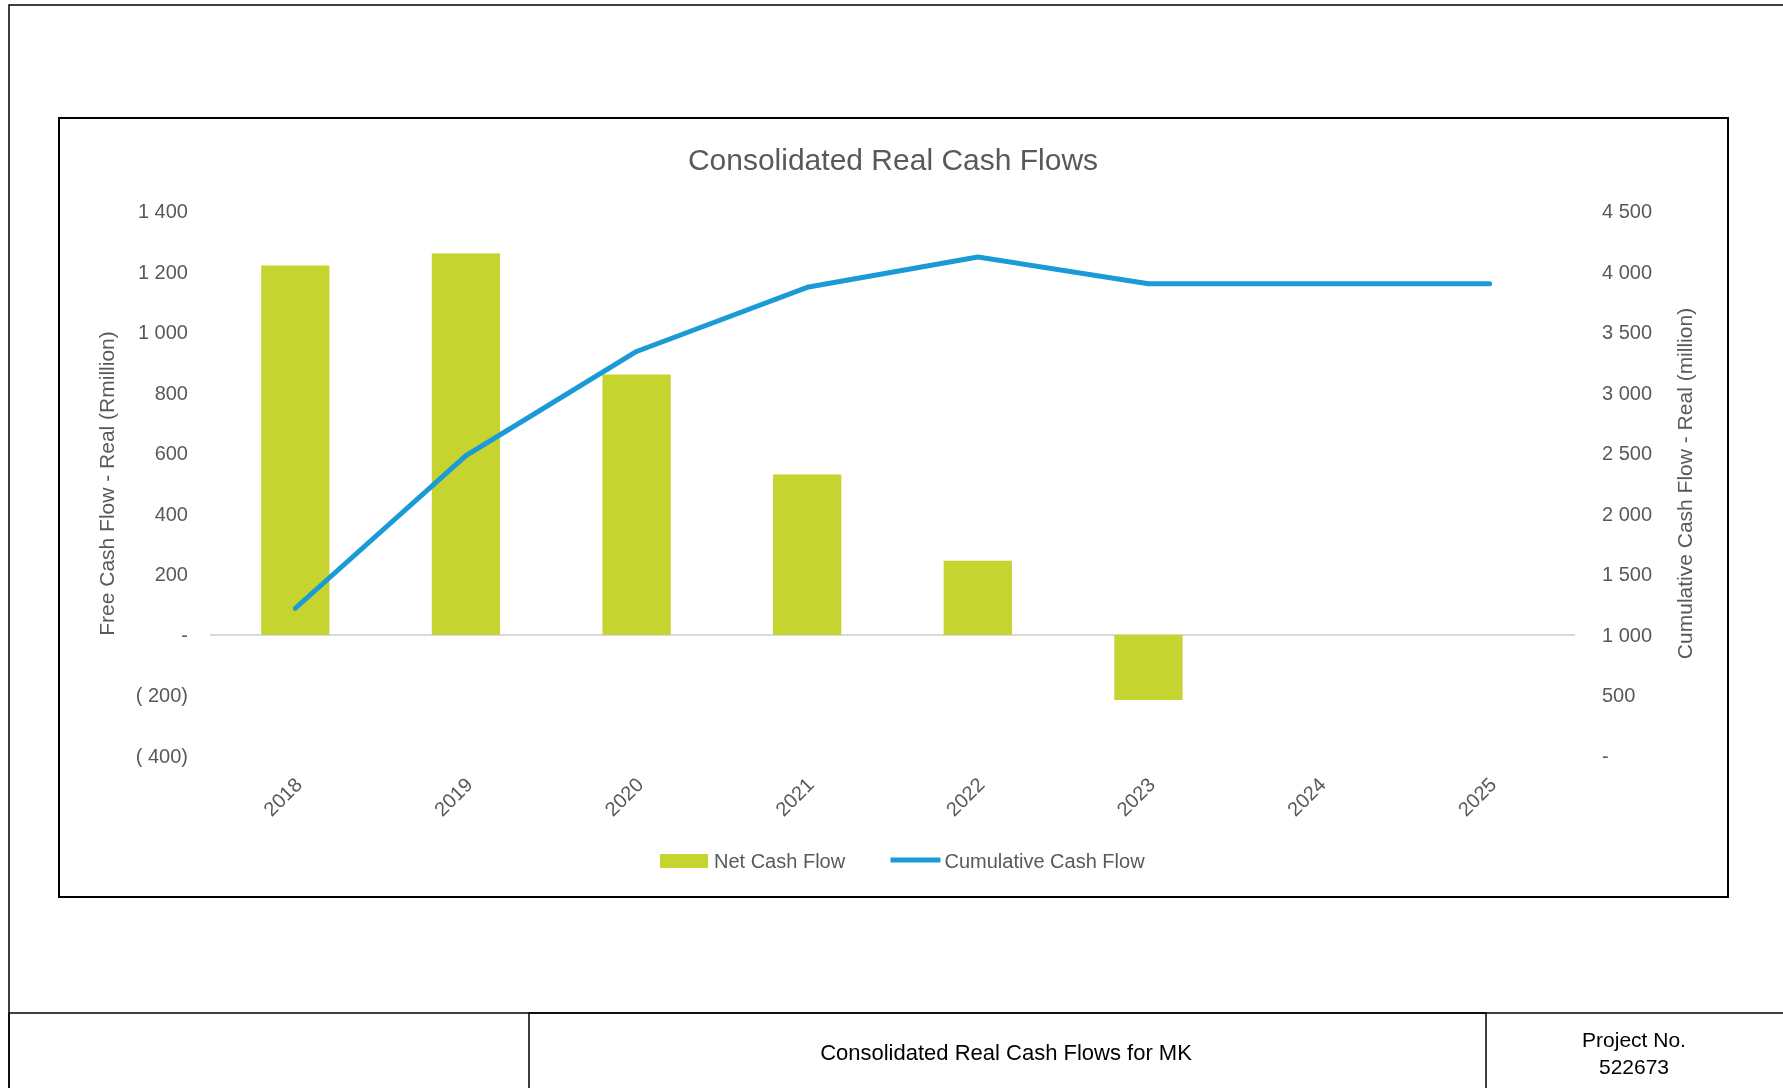  Describe the element at coordinates (1634, 1039) in the screenshot. I see `text: Project No.` at that location.